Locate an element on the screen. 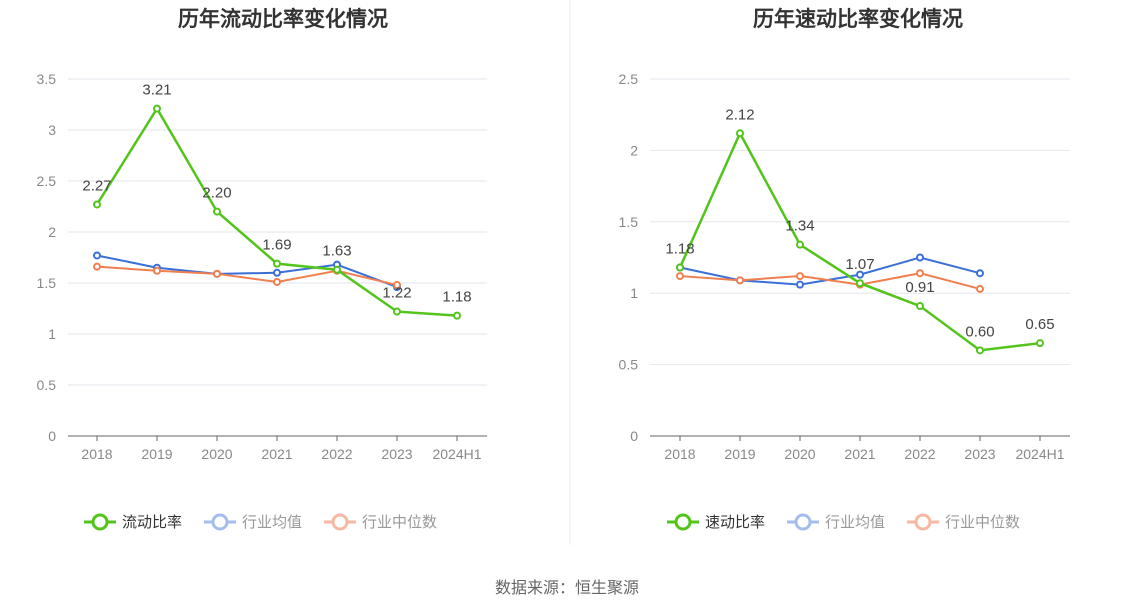 Image resolution: width=1134 pixels, height=612 pixels. data-label: 1.69 is located at coordinates (276, 245).